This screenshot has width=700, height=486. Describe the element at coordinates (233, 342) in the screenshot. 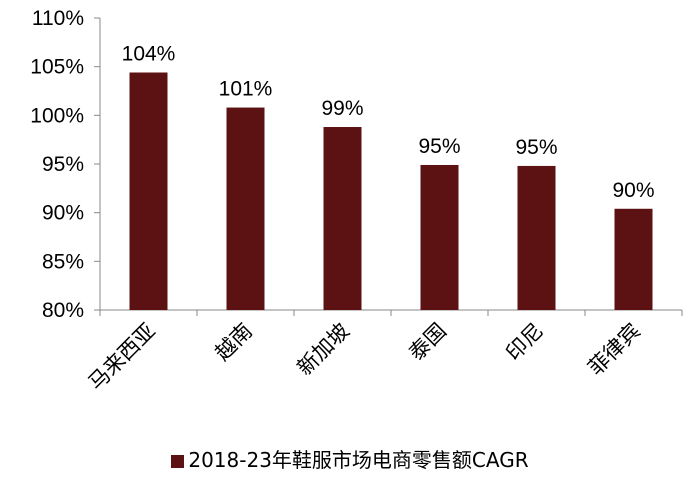

I see `category-label: 越南` at that location.